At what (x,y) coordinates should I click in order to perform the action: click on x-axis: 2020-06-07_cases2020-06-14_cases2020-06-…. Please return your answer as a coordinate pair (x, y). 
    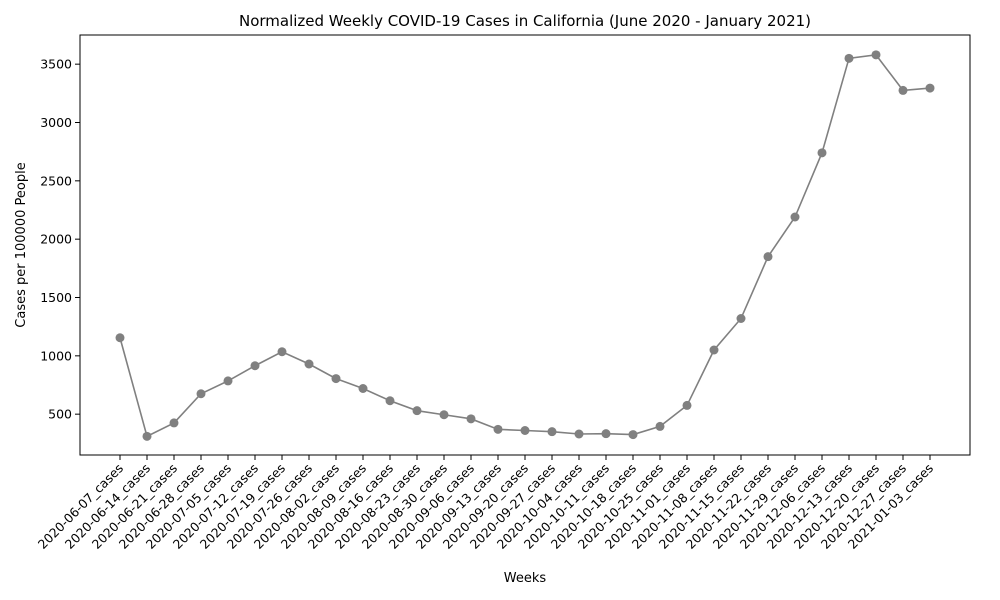
    Looking at the image, I should click on (485, 503).